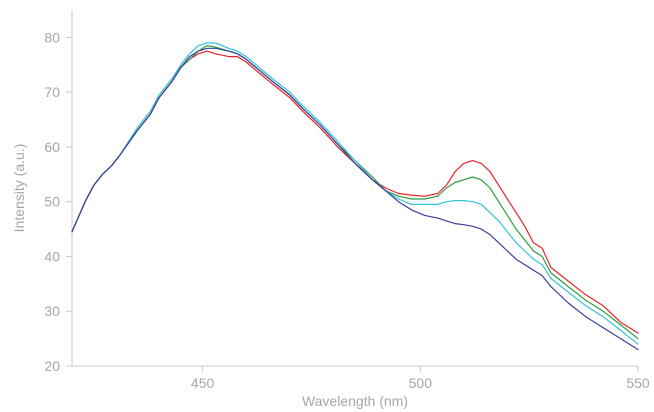  Describe the element at coordinates (638, 383) in the screenshot. I see `x-tick-label: 550` at that location.